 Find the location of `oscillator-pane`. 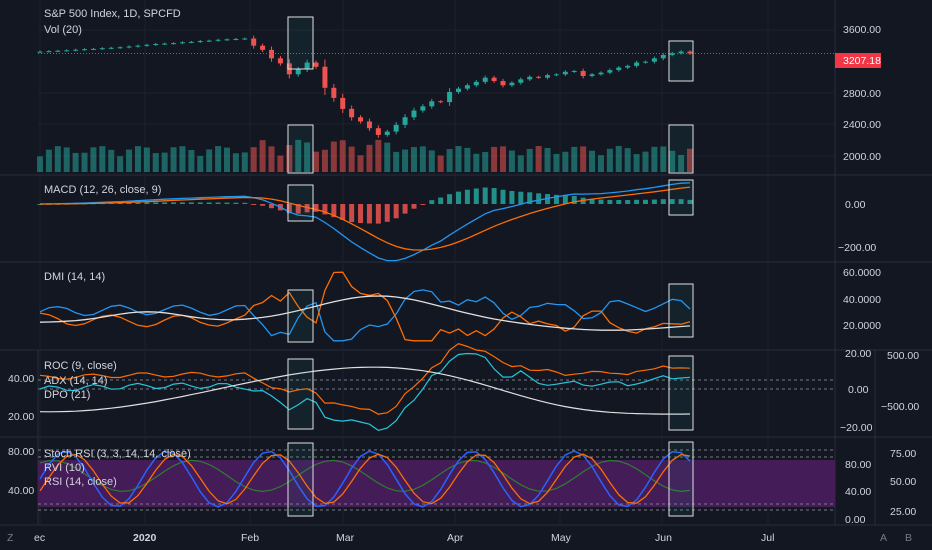

oscillator-pane is located at coordinates (436, 387).